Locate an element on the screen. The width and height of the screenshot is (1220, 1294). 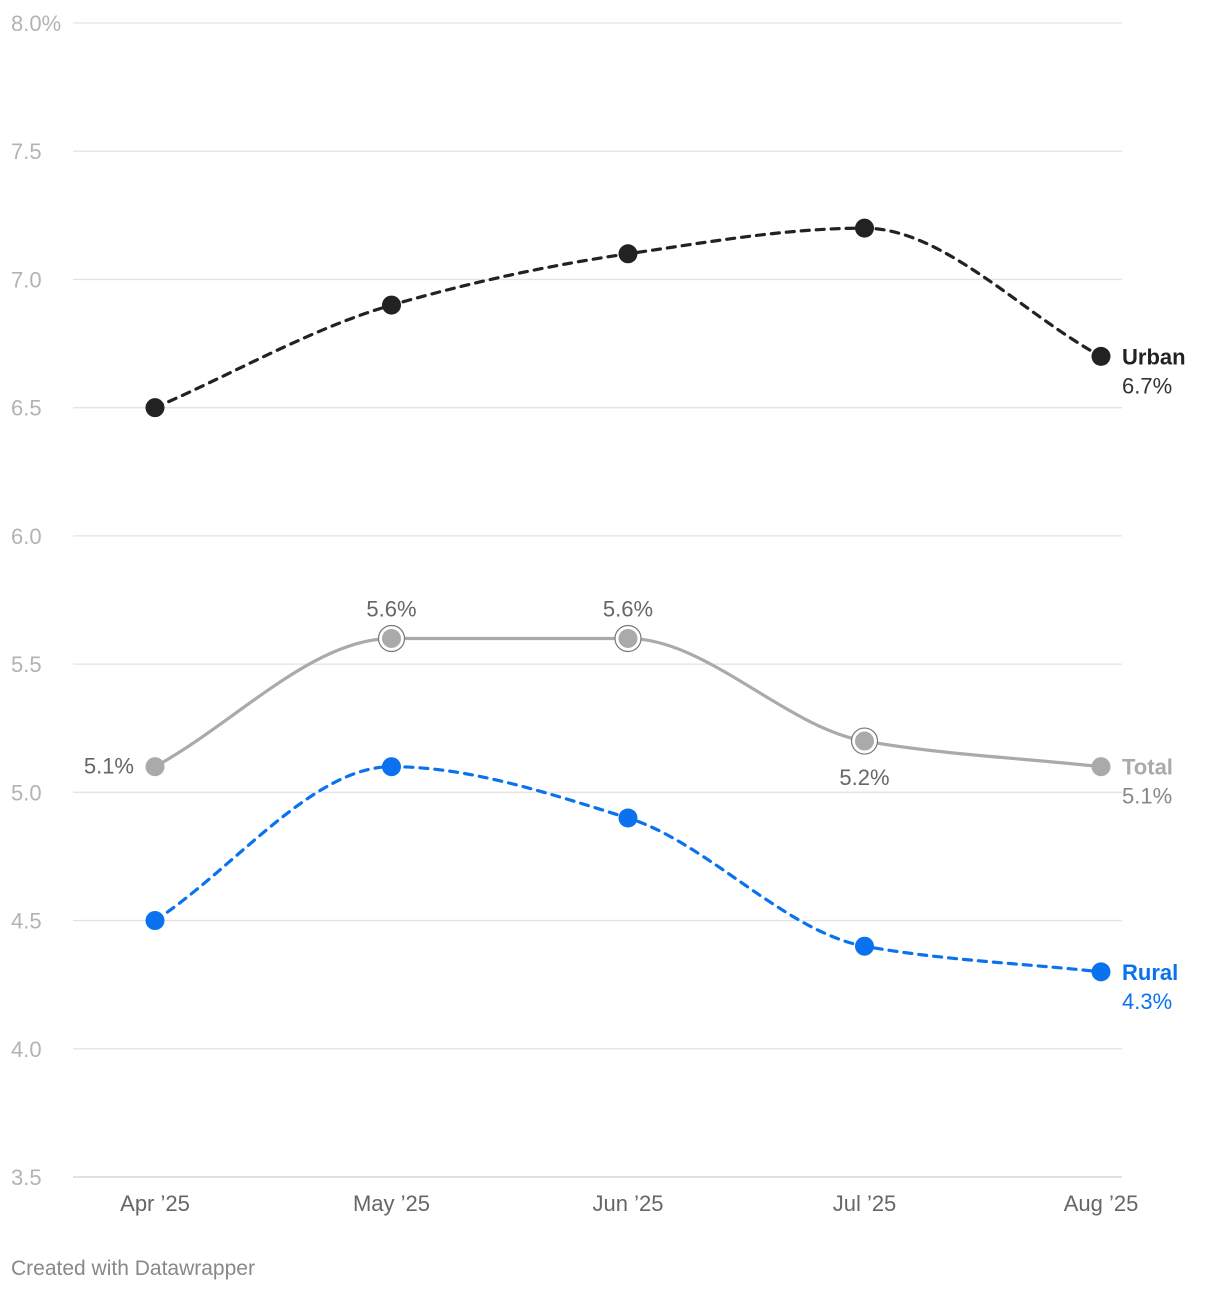
y-tick-label-5-0: 5.0 is located at coordinates (26, 792).